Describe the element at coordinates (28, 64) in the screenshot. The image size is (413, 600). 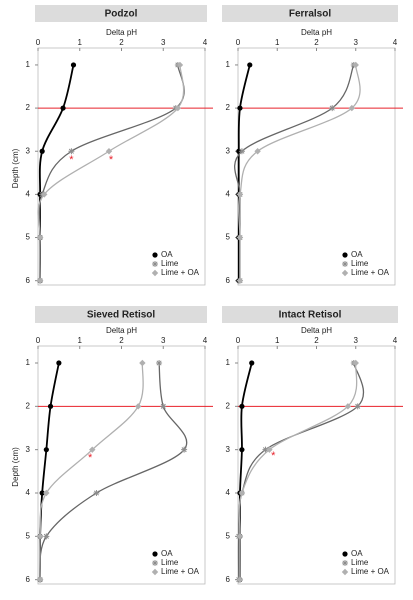
I see `y-tick-label: 1` at that location.